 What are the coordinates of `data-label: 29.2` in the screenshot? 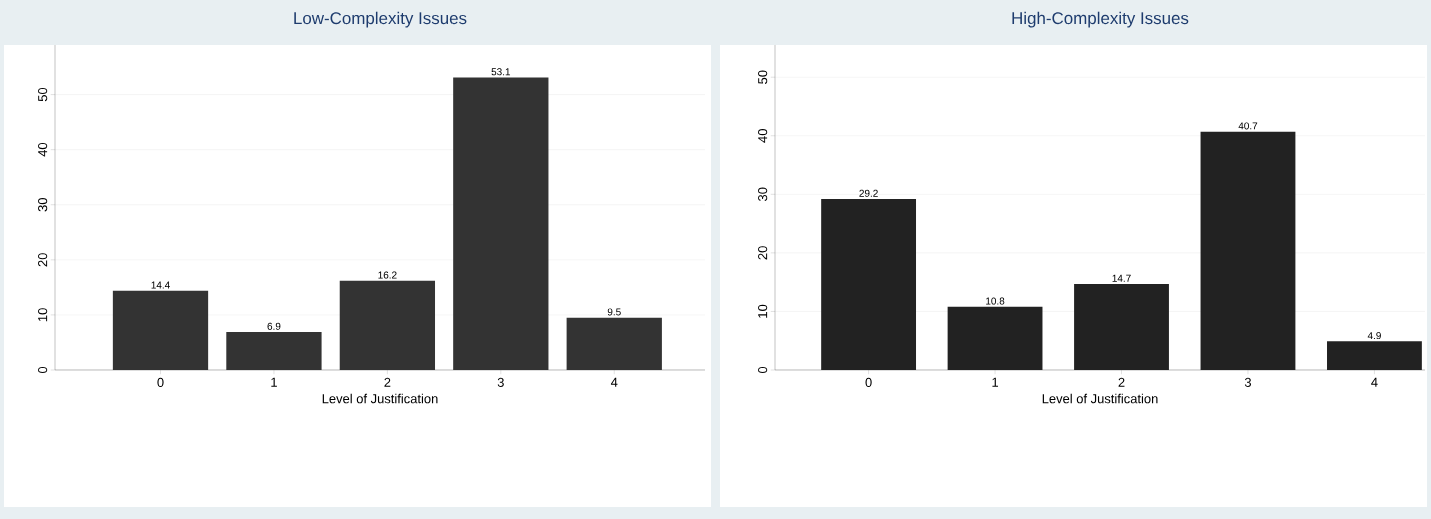 It's located at (868, 193).